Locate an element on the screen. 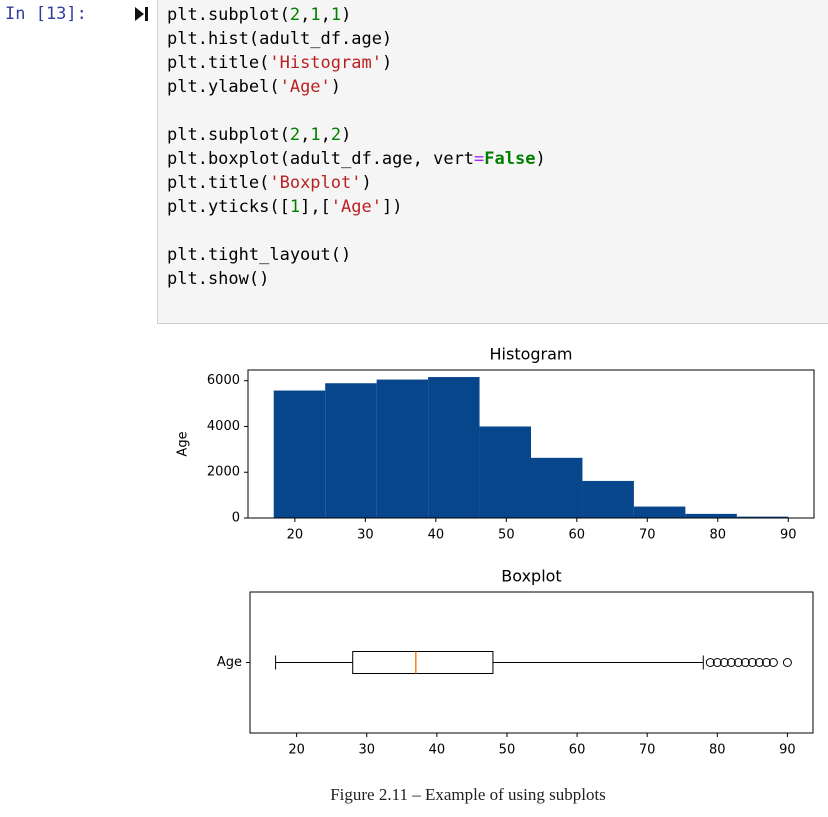 This screenshot has width=828, height=817. code-token: 'Histogram' is located at coordinates (325, 63).